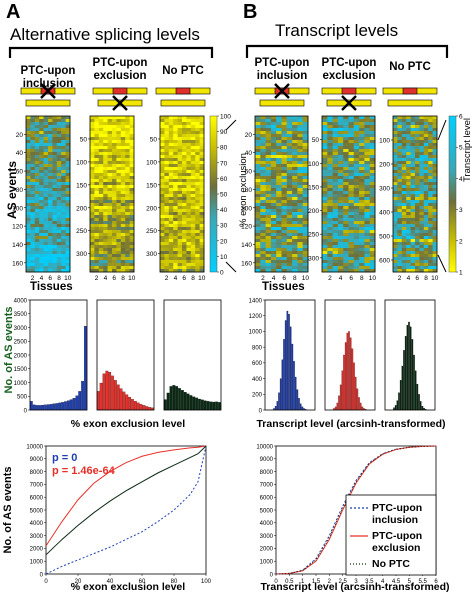 The image size is (474, 594). What do you see at coordinates (284, 278) in the screenshot?
I see `heatmap-xtick-label: 6` at bounding box center [284, 278].